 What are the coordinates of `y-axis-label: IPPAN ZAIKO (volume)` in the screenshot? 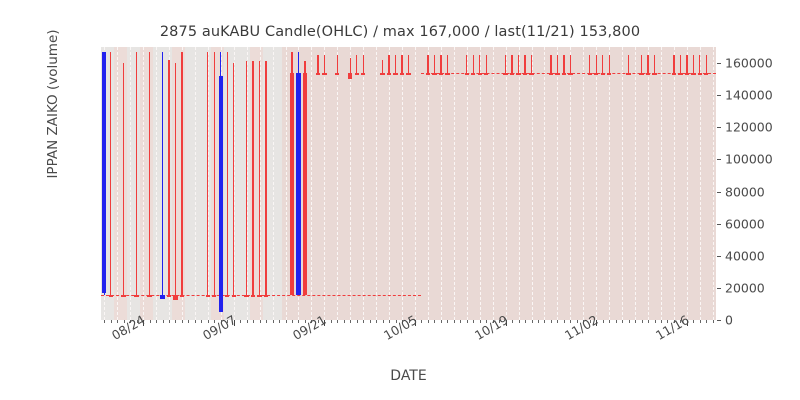 It's located at (53, 104).